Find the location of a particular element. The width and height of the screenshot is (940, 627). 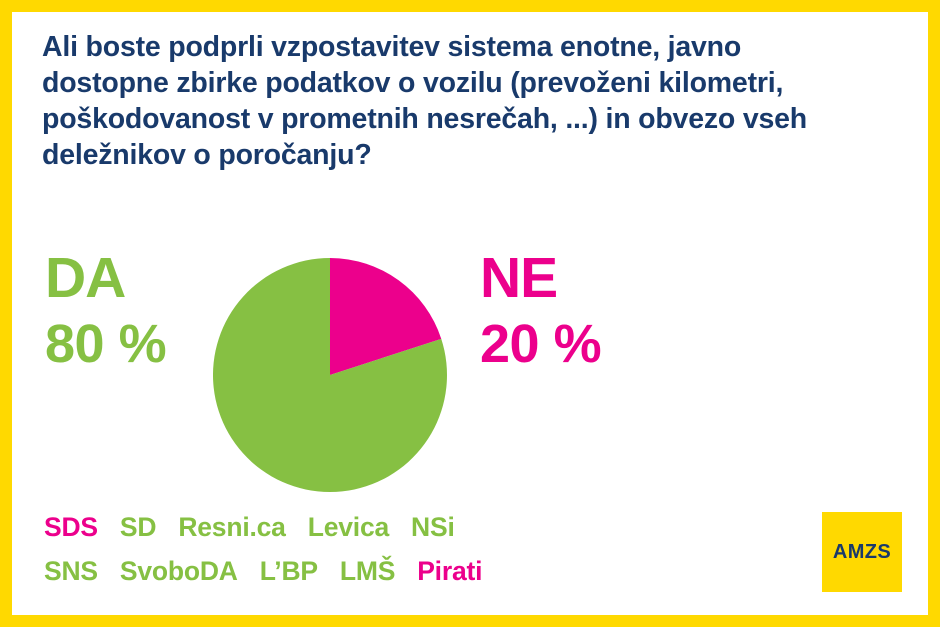

amzs-logo-text: AMZS is located at coordinates (862, 551).